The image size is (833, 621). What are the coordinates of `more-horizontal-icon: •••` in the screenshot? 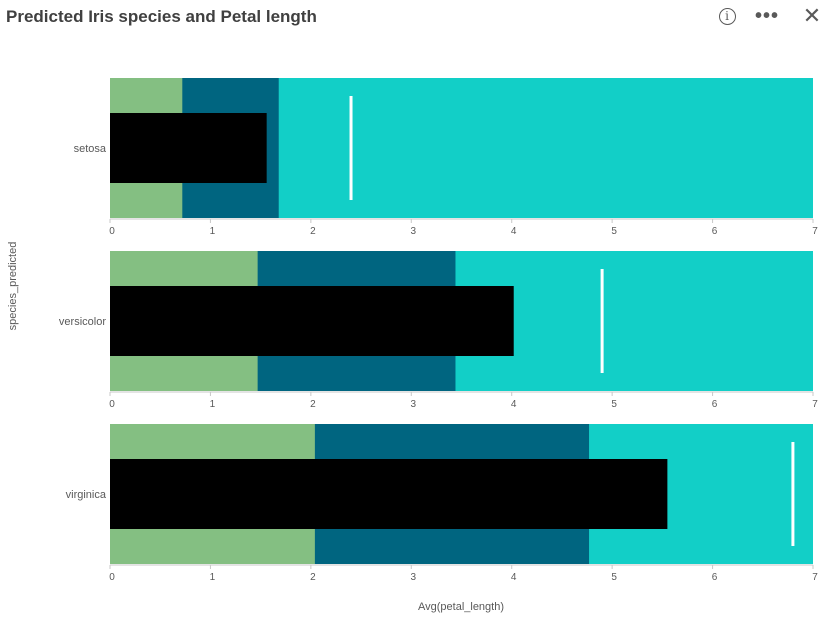 It's located at (767, 16).